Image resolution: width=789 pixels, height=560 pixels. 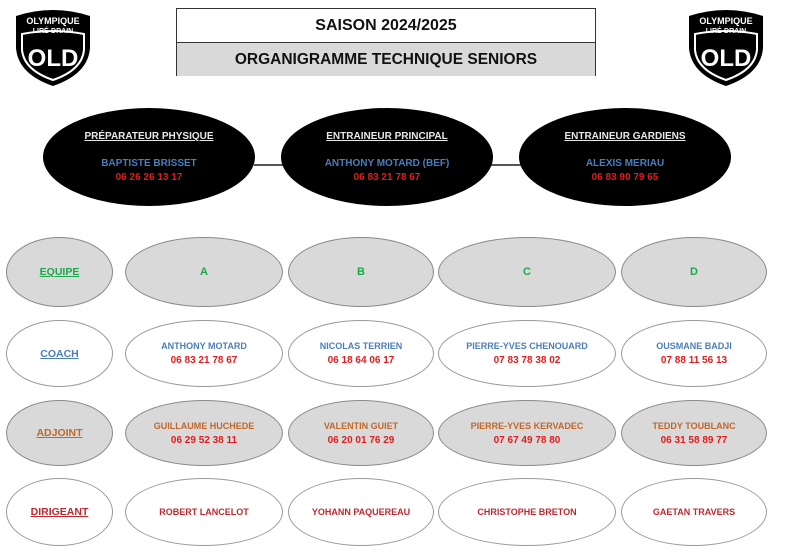 What do you see at coordinates (527, 433) in the screenshot?
I see `cell-oval: PIERRE-YVES KERVADEC 07 67 49 78 80` at bounding box center [527, 433].